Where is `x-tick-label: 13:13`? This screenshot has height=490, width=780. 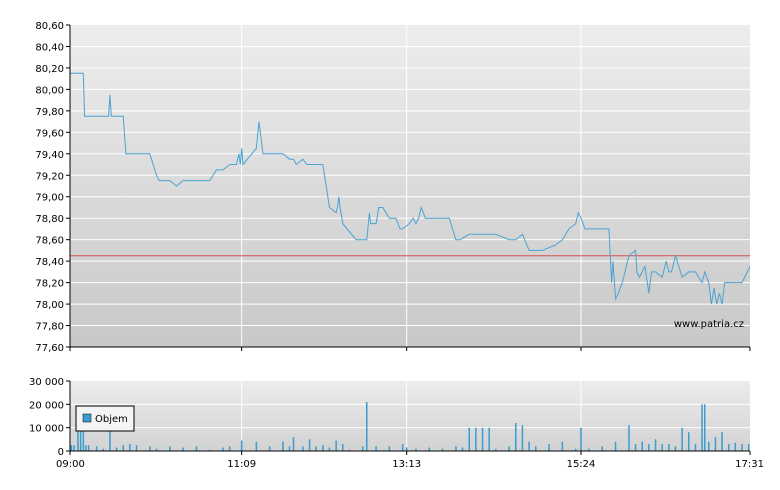 x-tick-label: 13:13 is located at coordinates (406, 464).